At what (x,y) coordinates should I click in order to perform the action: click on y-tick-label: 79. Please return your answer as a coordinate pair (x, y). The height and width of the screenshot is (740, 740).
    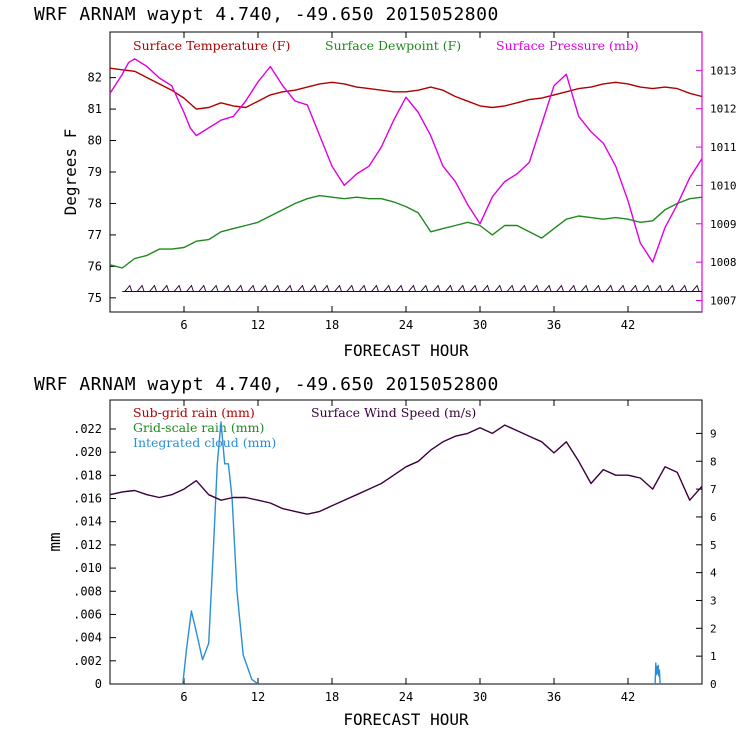
    Looking at the image, I should click on (95, 172).